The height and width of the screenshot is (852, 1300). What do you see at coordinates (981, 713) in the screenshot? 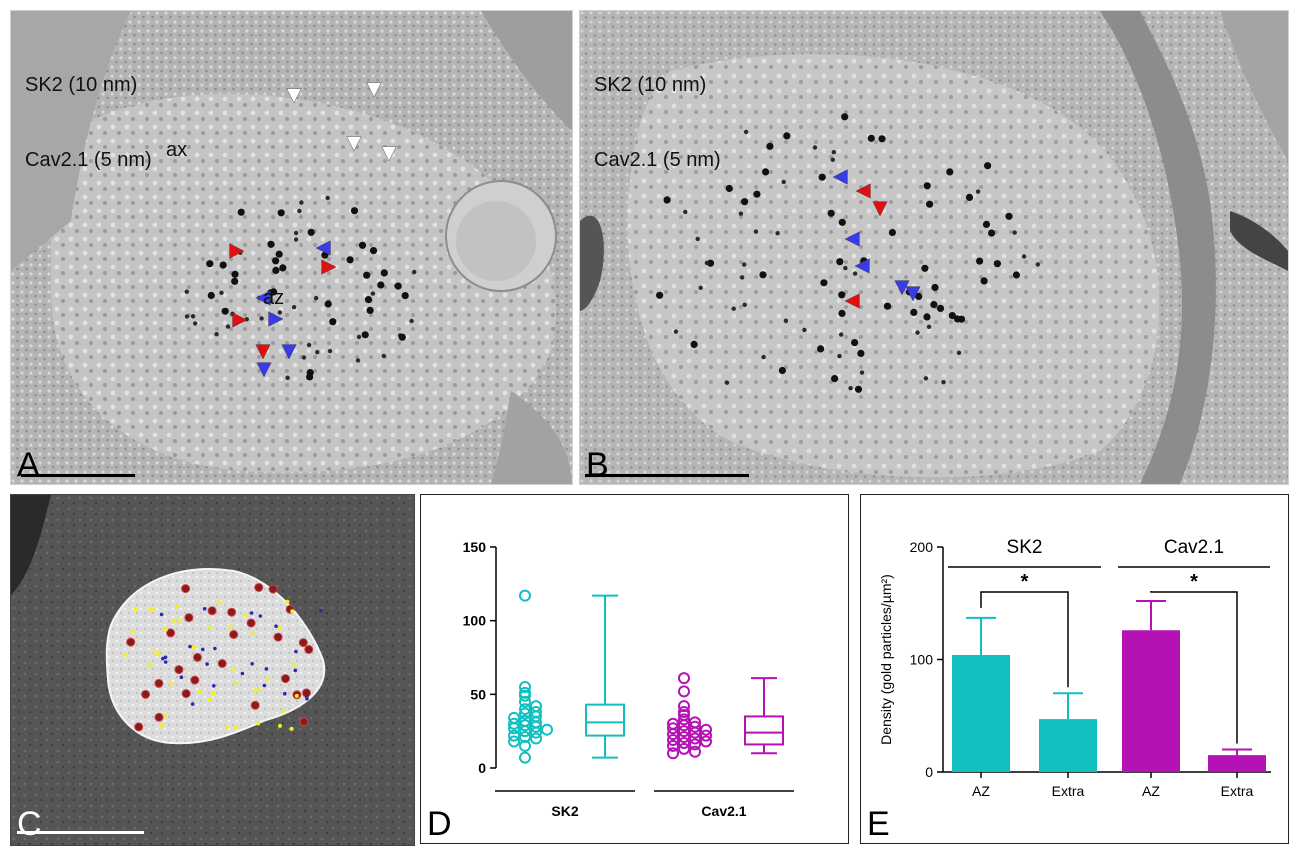
I see `bar-sk2-az` at bounding box center [981, 713].